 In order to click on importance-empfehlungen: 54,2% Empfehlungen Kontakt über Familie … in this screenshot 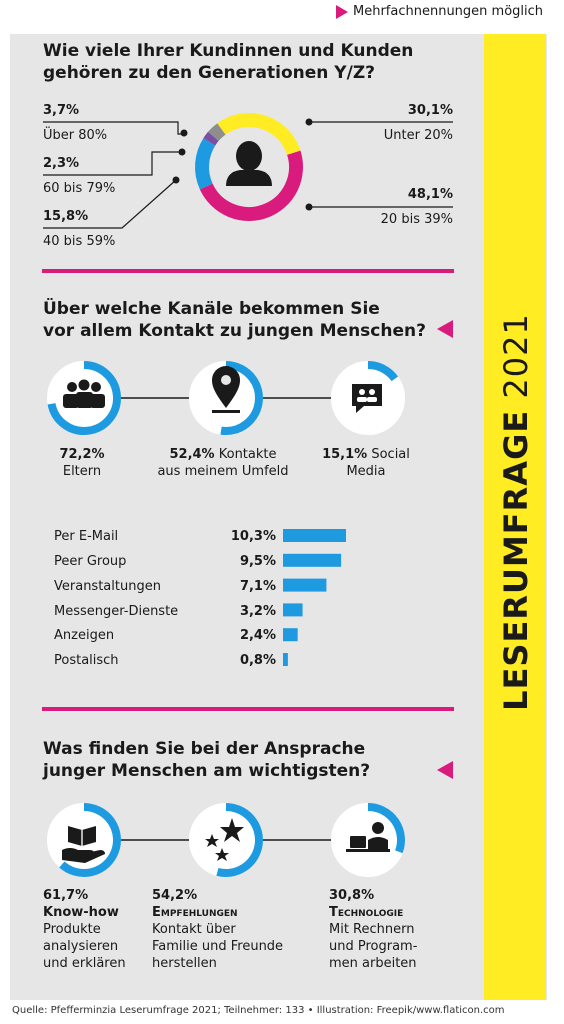, I will do `click(218, 929)`.